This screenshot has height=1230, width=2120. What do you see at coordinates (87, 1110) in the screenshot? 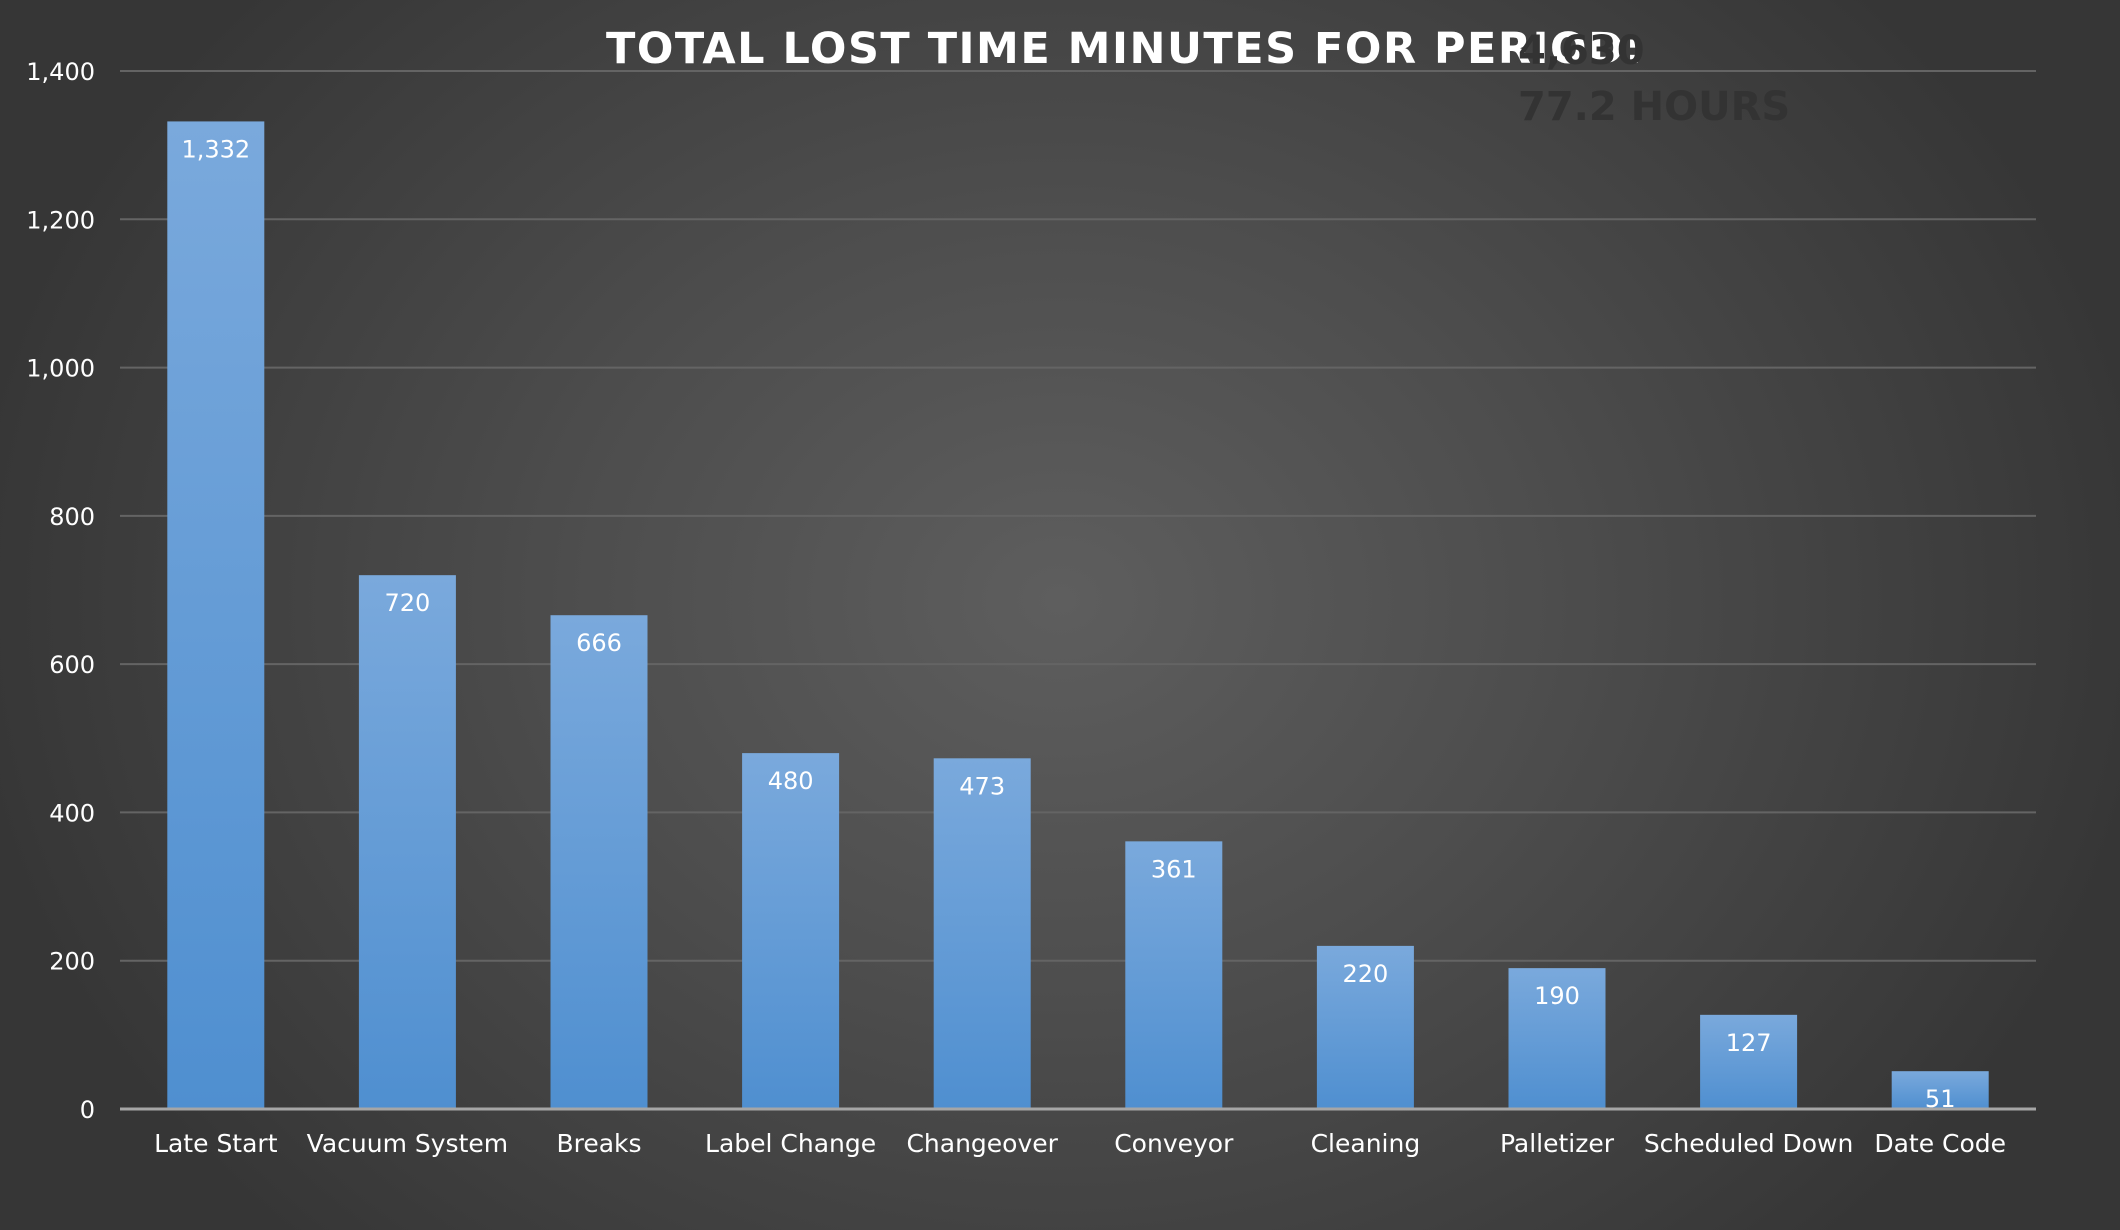
I see `y-tick-label: 0` at bounding box center [87, 1110].